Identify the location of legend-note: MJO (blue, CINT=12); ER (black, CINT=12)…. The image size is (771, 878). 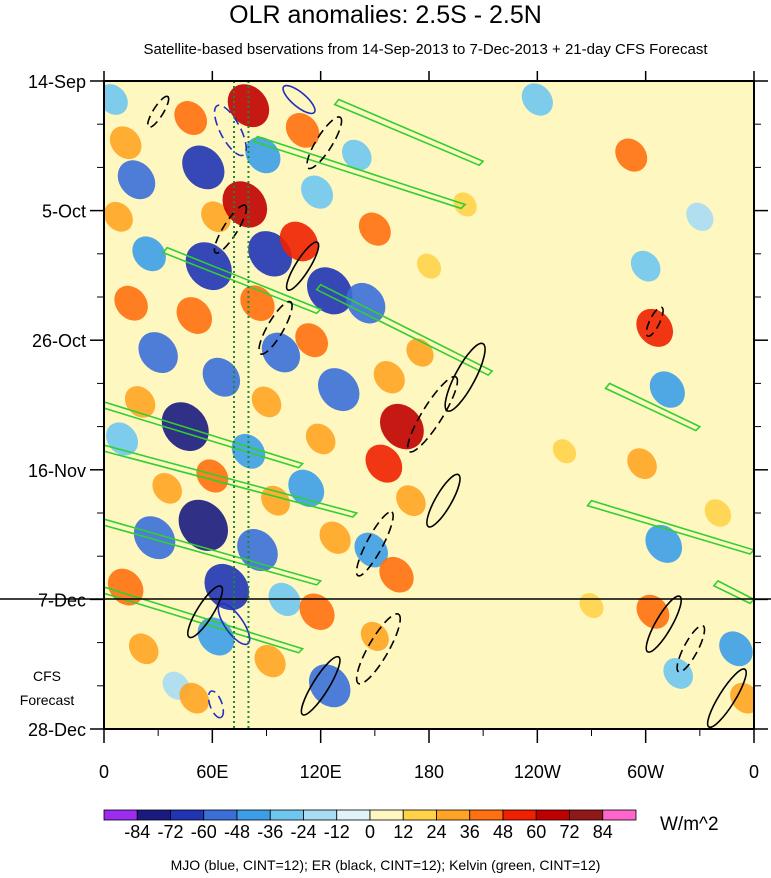
(385, 865).